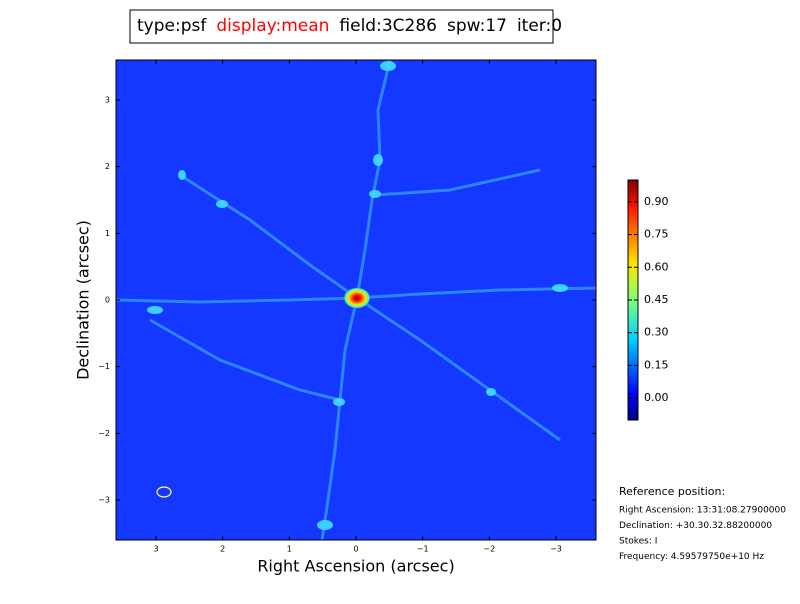  Describe the element at coordinates (172, 26) in the screenshot. I see `title-part: type:psf` at that location.